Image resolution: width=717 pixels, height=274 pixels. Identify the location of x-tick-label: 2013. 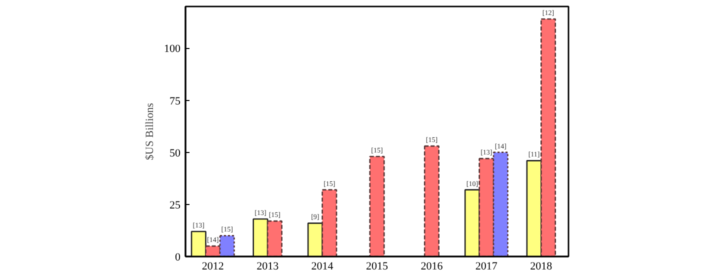
(268, 266).